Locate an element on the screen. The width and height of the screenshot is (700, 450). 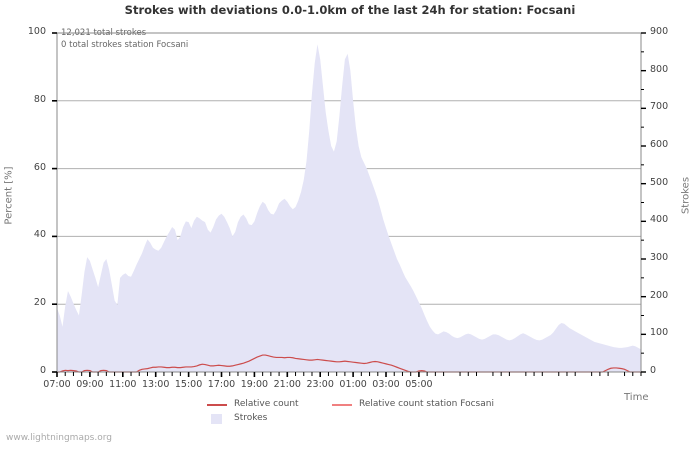
x-tick-0700: 07:00 is located at coordinates (57, 384).